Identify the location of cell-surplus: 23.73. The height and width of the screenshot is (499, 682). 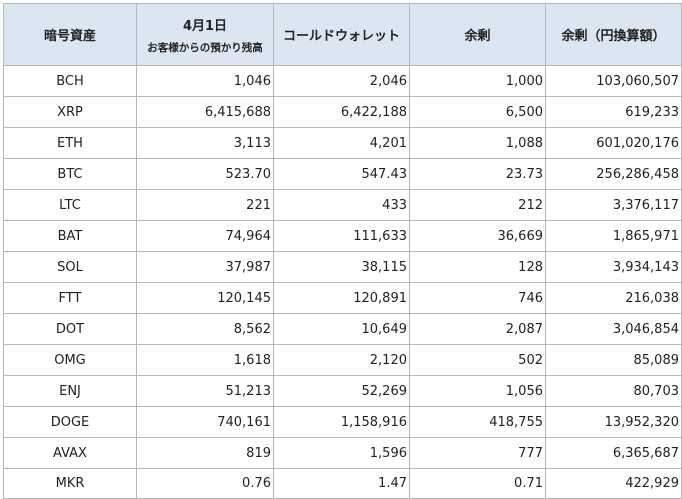
(477, 174).